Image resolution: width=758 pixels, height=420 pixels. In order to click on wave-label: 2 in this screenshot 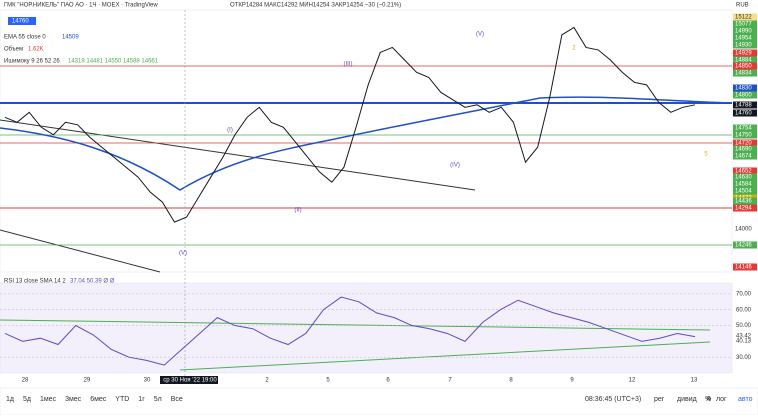, I will do `click(574, 49)`.